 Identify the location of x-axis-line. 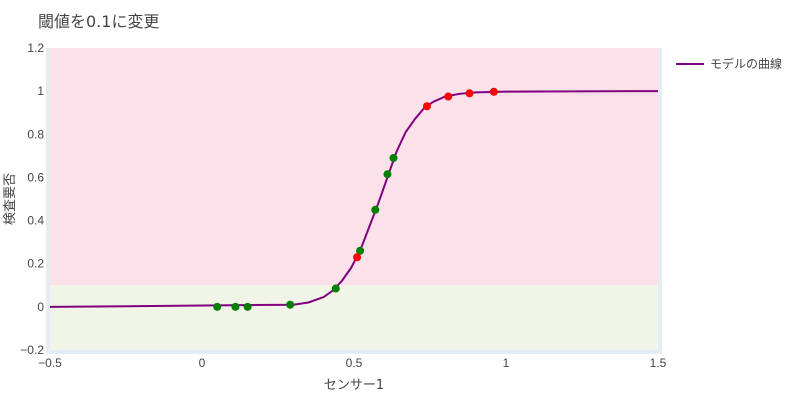
(354, 352).